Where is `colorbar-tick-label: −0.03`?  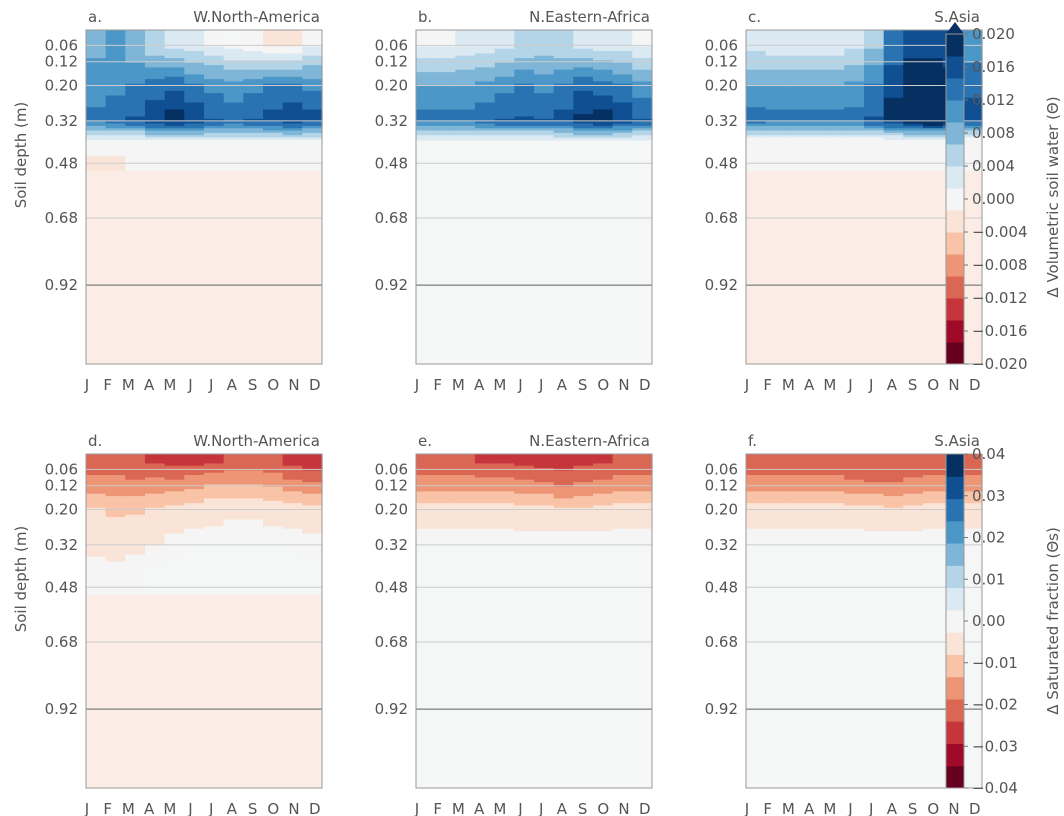
colorbar-tick-label: −0.03 is located at coordinates (995, 746).